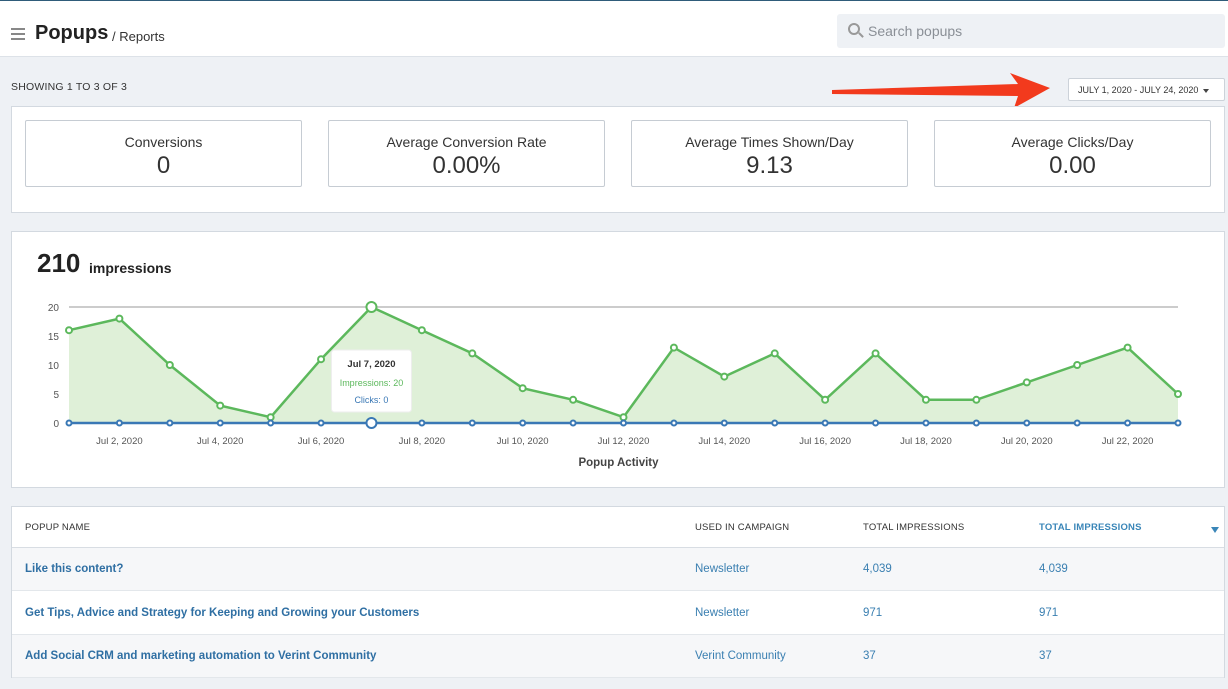 The height and width of the screenshot is (689, 1228). Describe the element at coordinates (138, 36) in the screenshot. I see `breadcrumb: / Reports` at that location.